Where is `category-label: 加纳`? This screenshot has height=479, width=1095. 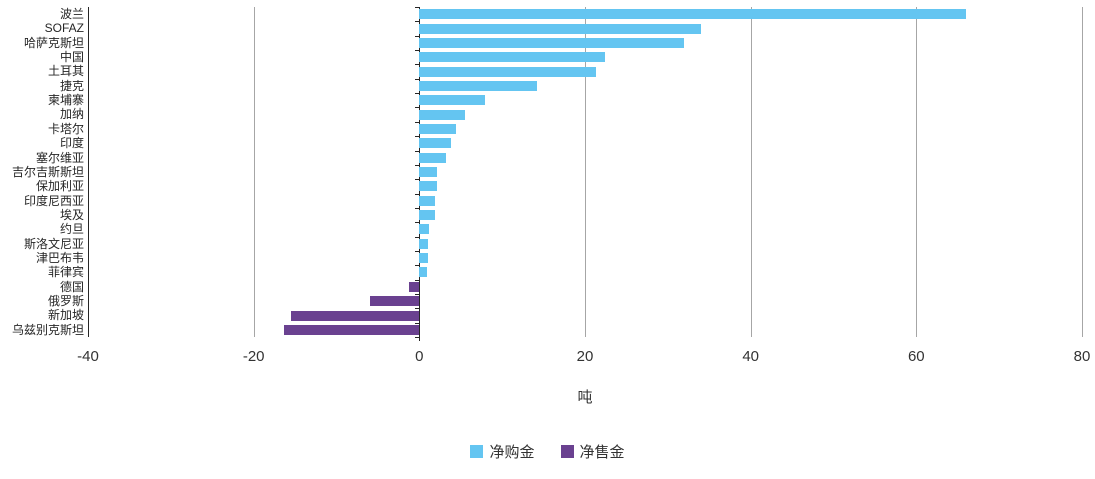 category-label: 加纳 is located at coordinates (71, 114).